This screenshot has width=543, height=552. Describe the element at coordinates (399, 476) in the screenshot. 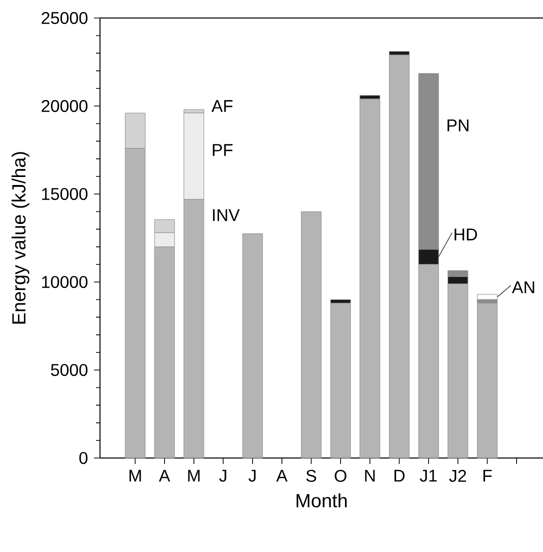

I see `x-tick-label: D` at that location.